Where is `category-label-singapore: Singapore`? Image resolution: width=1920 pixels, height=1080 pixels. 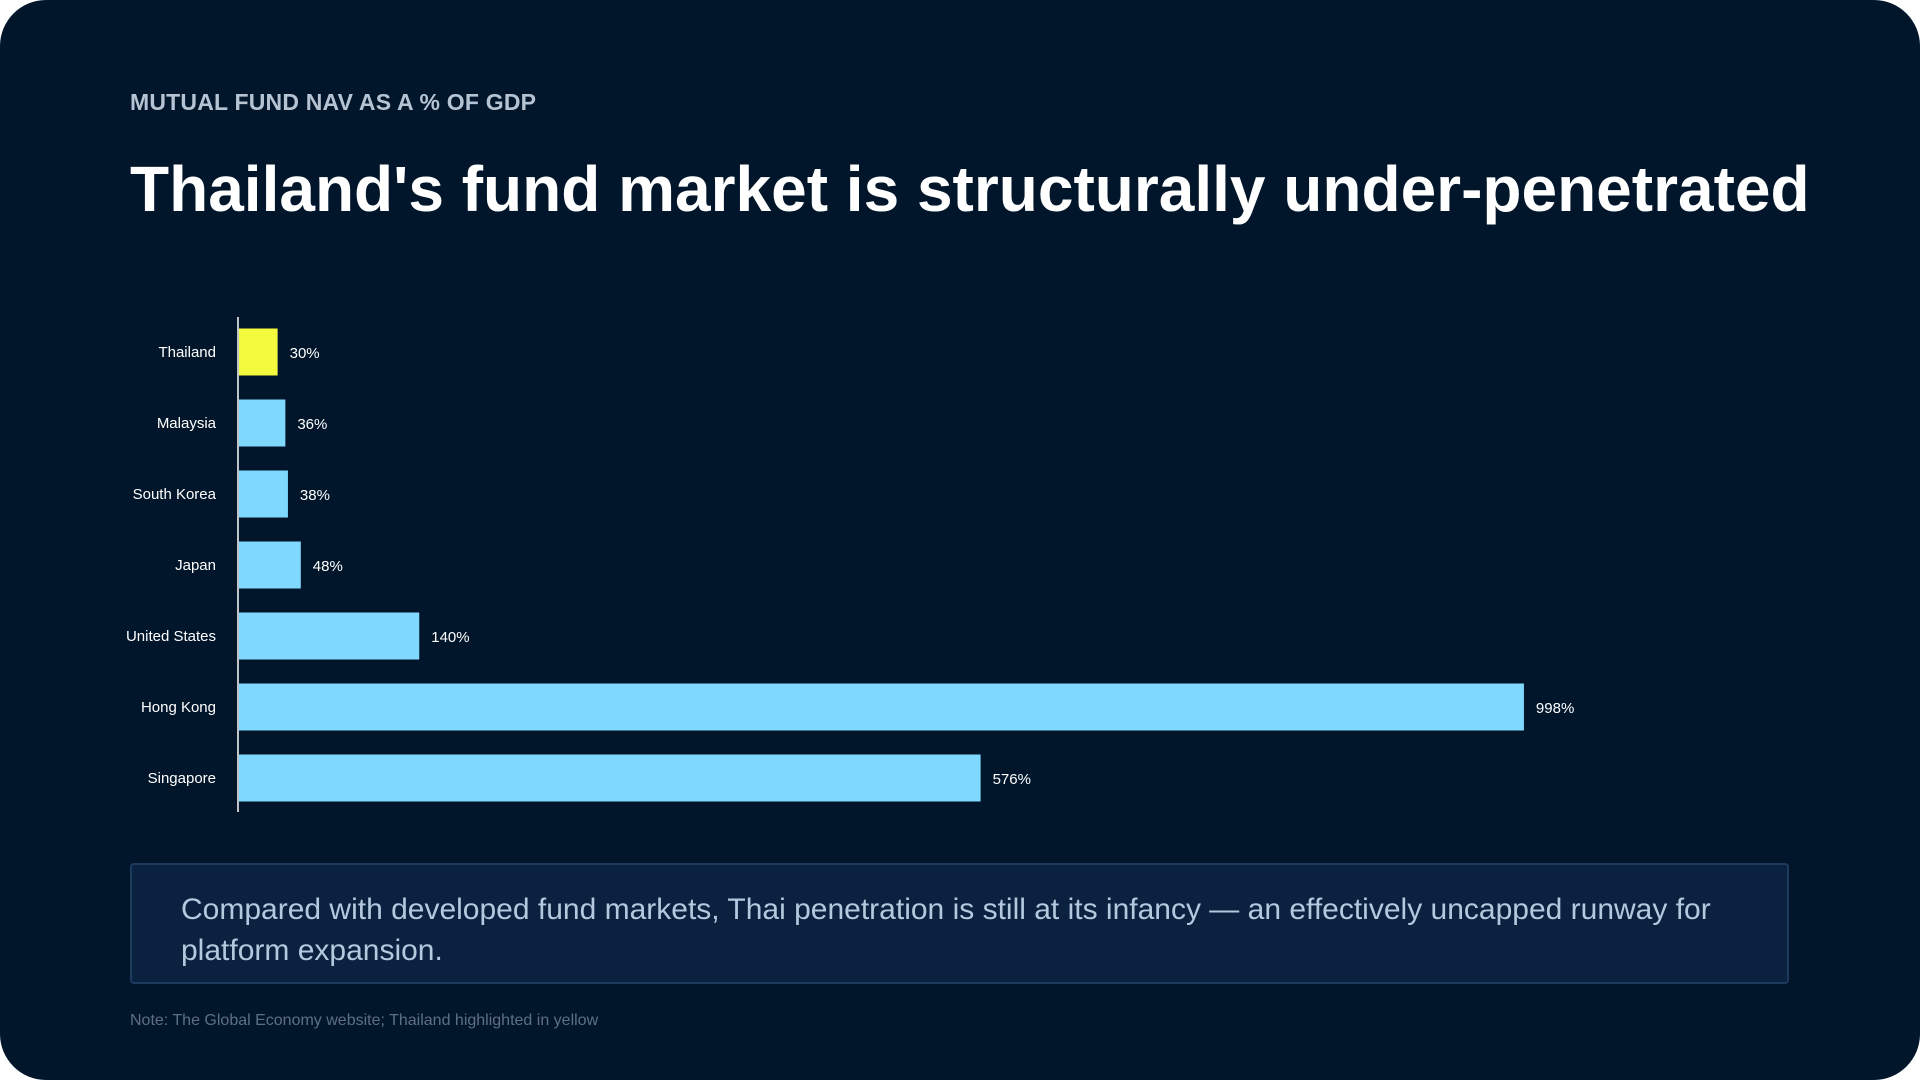 category-label-singapore: Singapore is located at coordinates (182, 778).